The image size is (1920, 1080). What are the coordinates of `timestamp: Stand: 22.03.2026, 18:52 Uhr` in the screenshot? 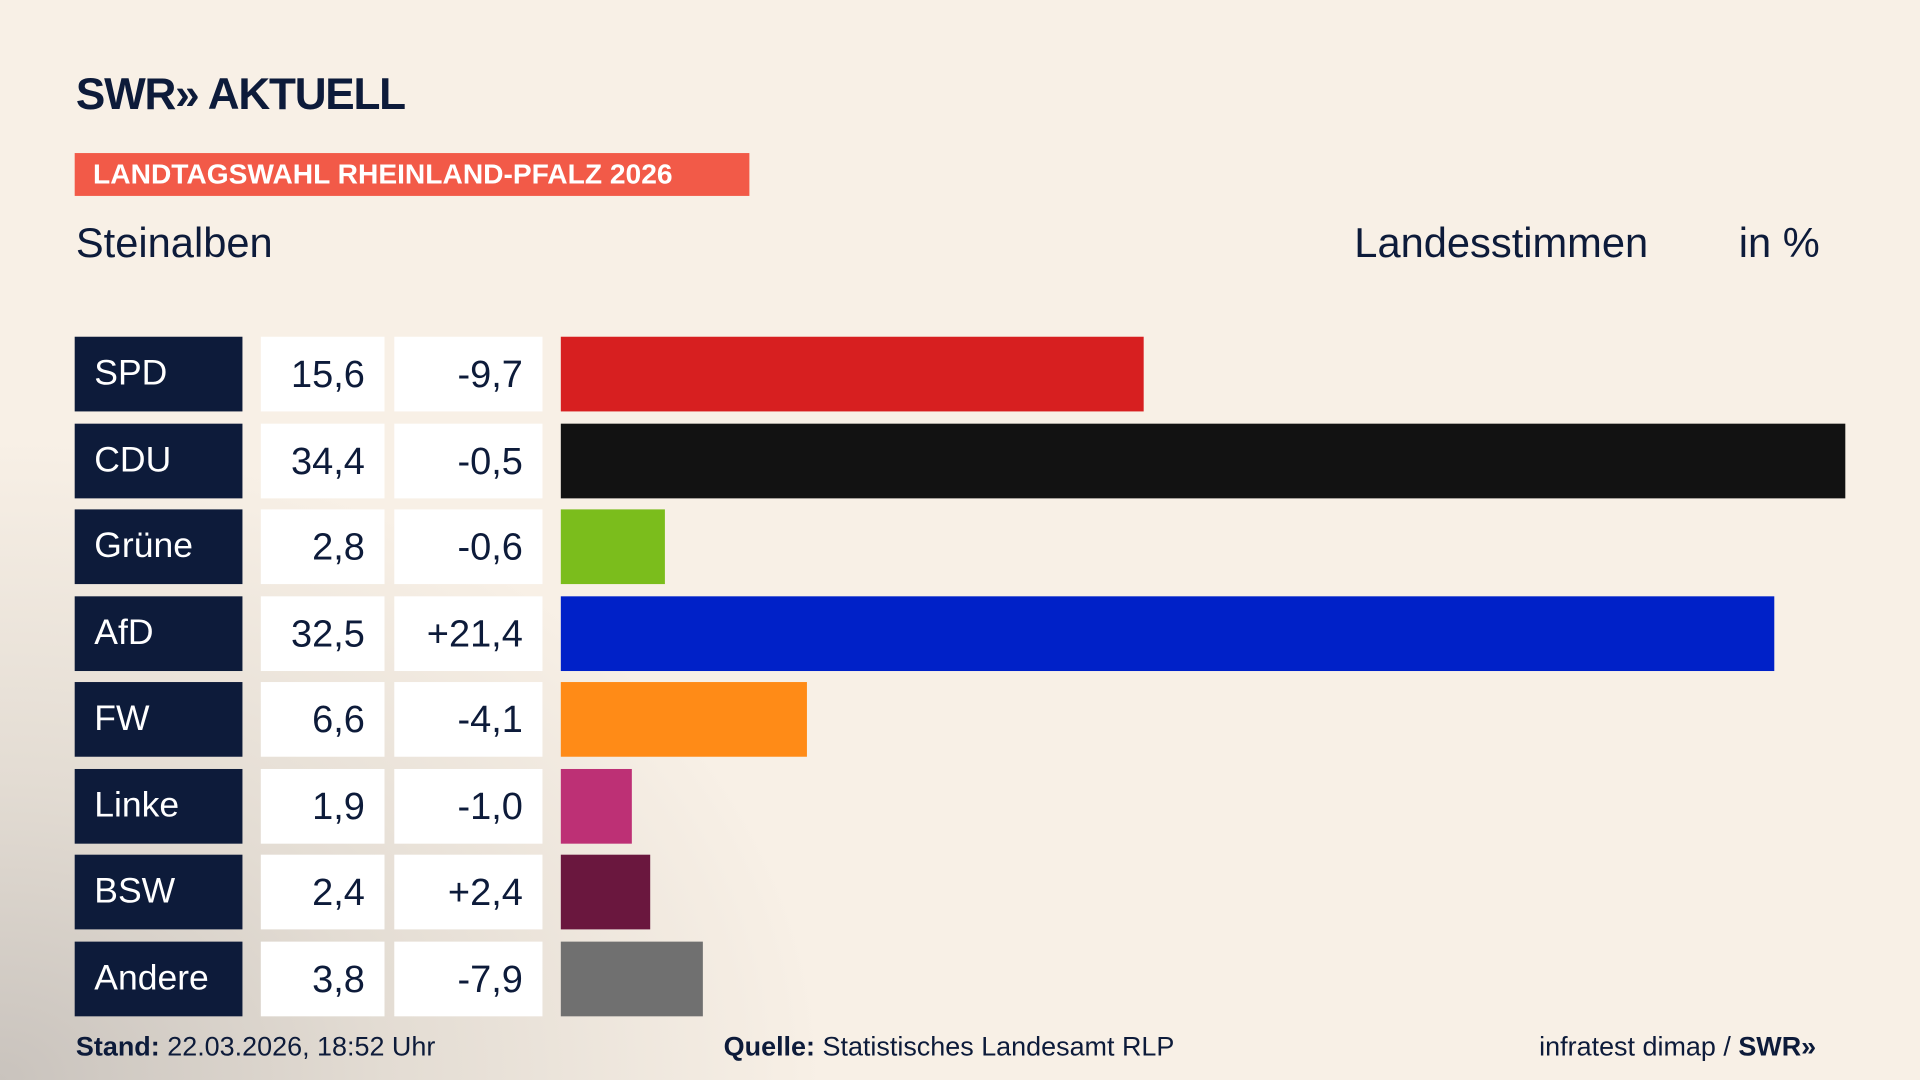 It's located at (255, 1047).